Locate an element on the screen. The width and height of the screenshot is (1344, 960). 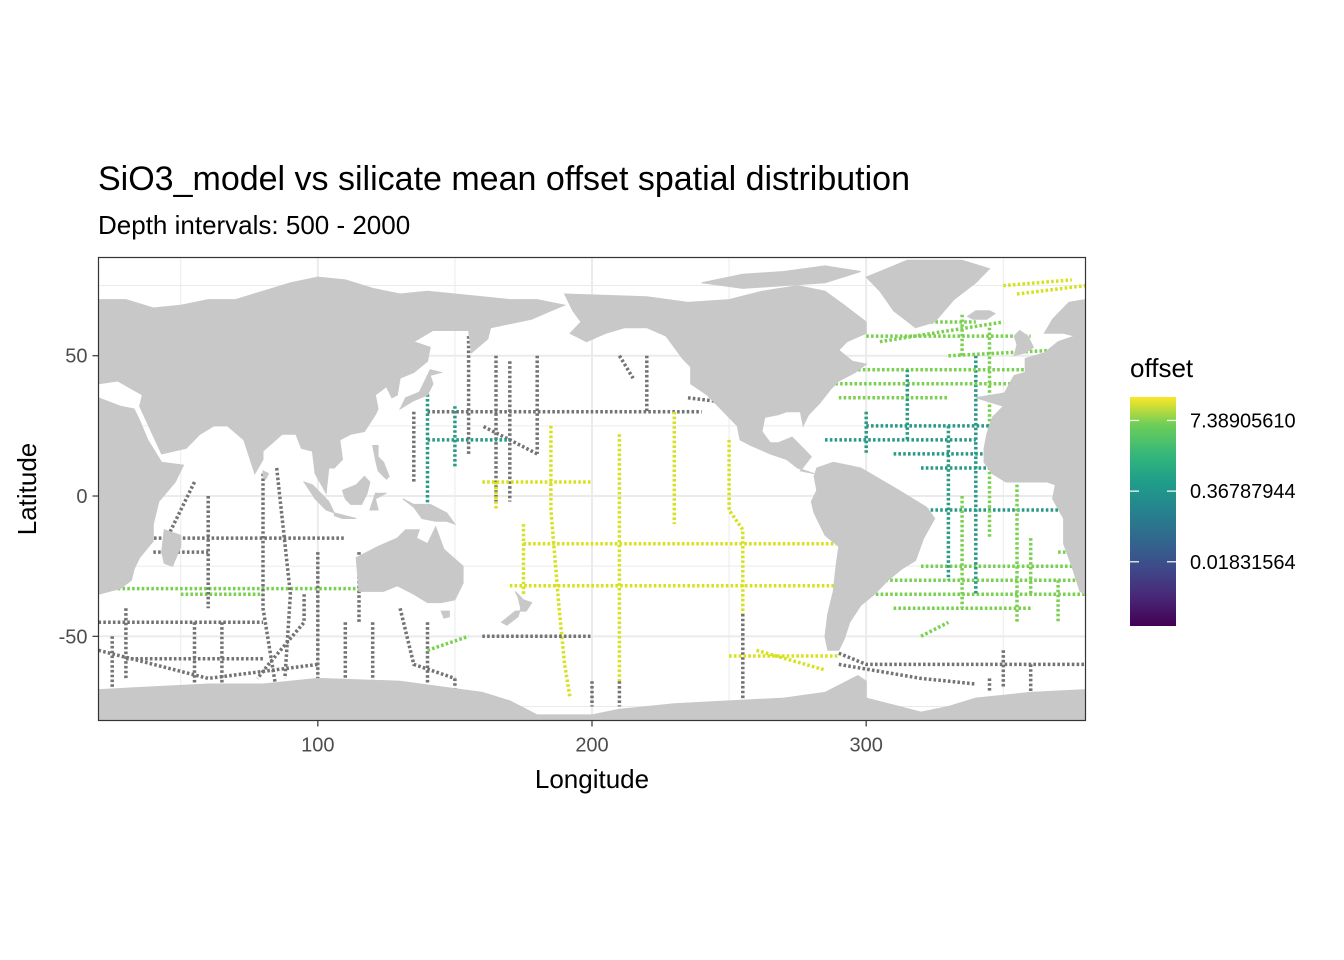
y-axis-title: Latitude is located at coordinates (27, 489).